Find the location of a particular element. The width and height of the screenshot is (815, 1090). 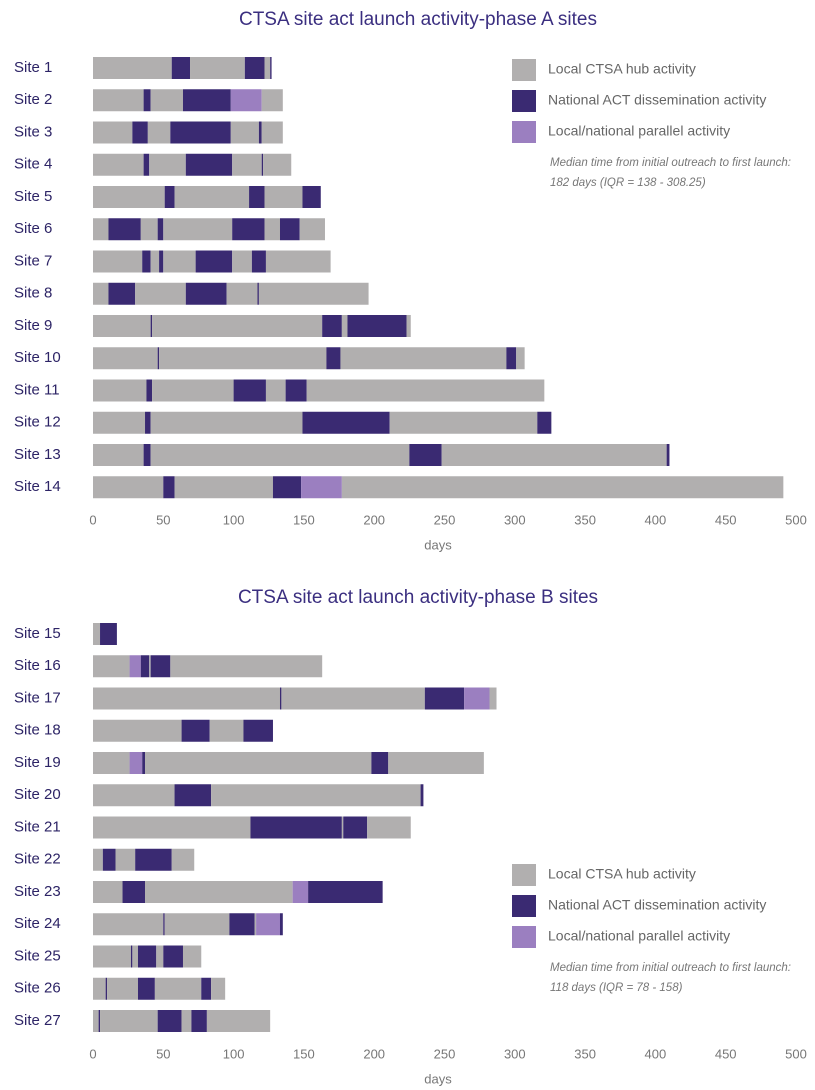

annotation: 182 days (IQR = 138 - 308.25) is located at coordinates (628, 183).